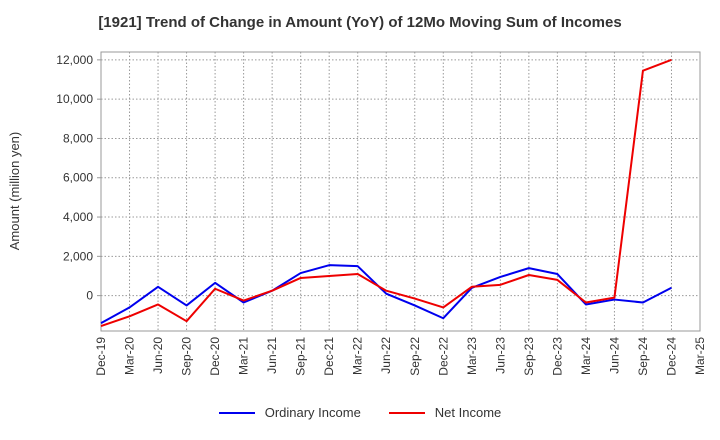 The height and width of the screenshot is (440, 720). Describe the element at coordinates (272, 355) in the screenshot. I see `x-tick-label: Jun-21` at that location.